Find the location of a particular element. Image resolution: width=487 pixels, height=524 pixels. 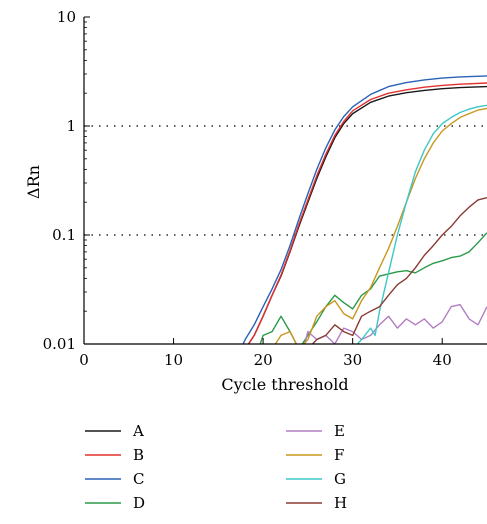

legend-label: B is located at coordinates (138, 455).